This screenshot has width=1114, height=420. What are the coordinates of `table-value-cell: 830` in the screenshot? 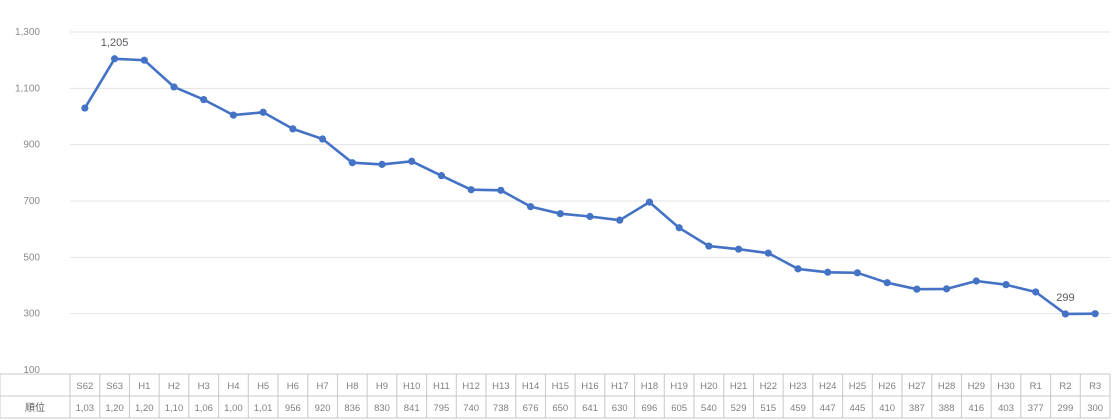 It's located at (382, 408).